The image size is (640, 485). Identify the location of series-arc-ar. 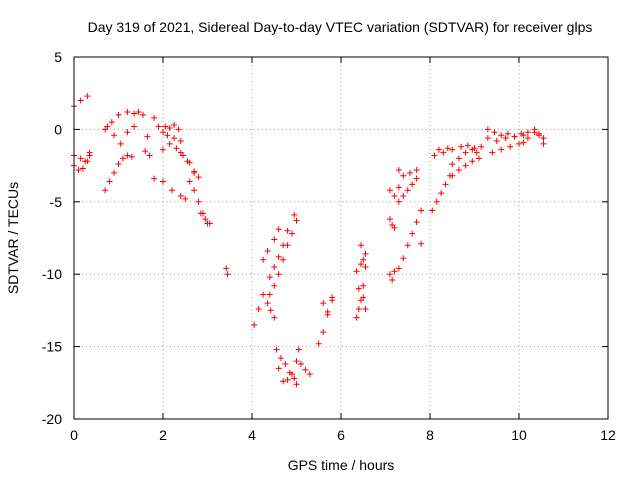
(508, 147).